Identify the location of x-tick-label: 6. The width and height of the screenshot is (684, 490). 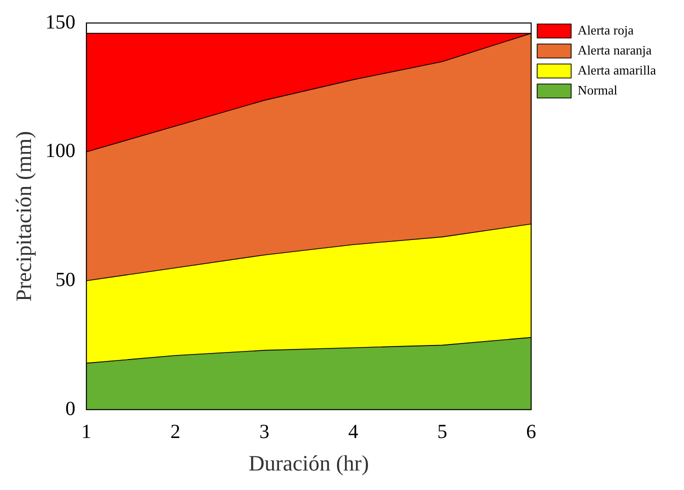
(531, 431).